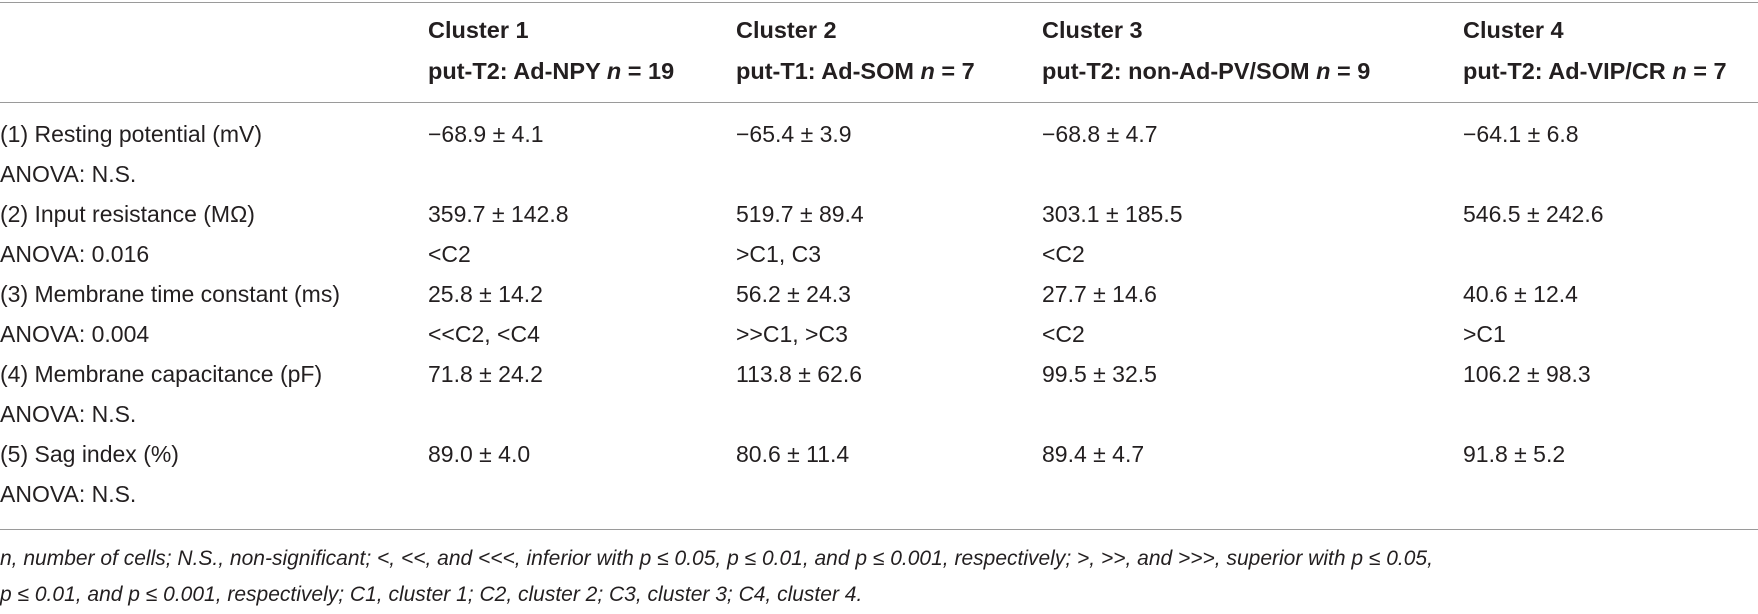 The width and height of the screenshot is (1758, 614). I want to click on table-header-rule, so click(879, 102).